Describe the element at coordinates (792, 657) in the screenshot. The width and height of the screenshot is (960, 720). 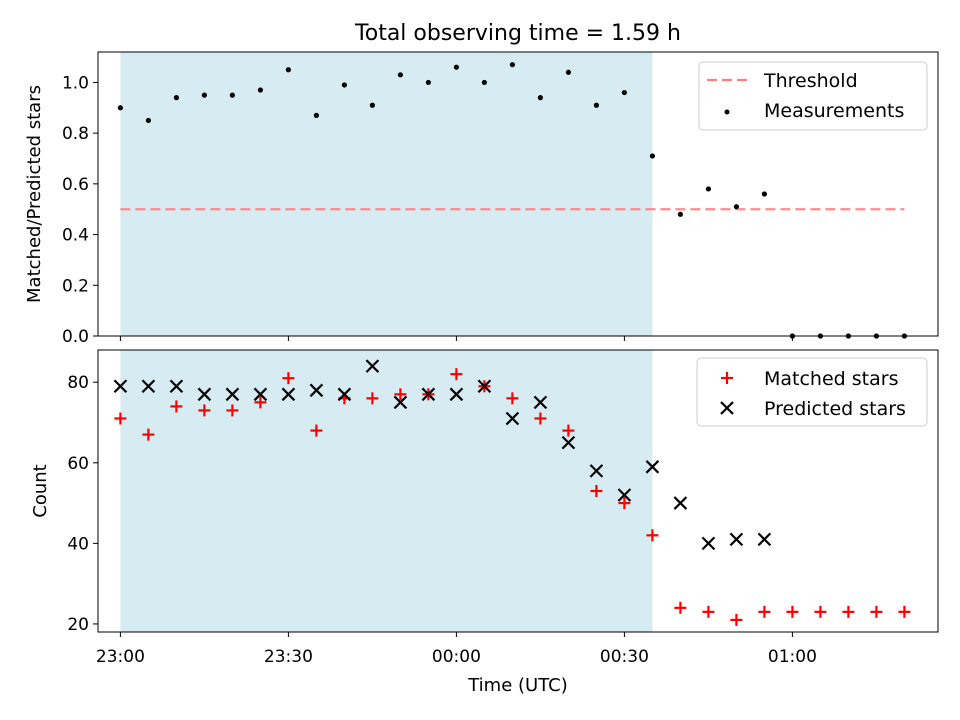
I see `x-tick-label: 01:00` at that location.